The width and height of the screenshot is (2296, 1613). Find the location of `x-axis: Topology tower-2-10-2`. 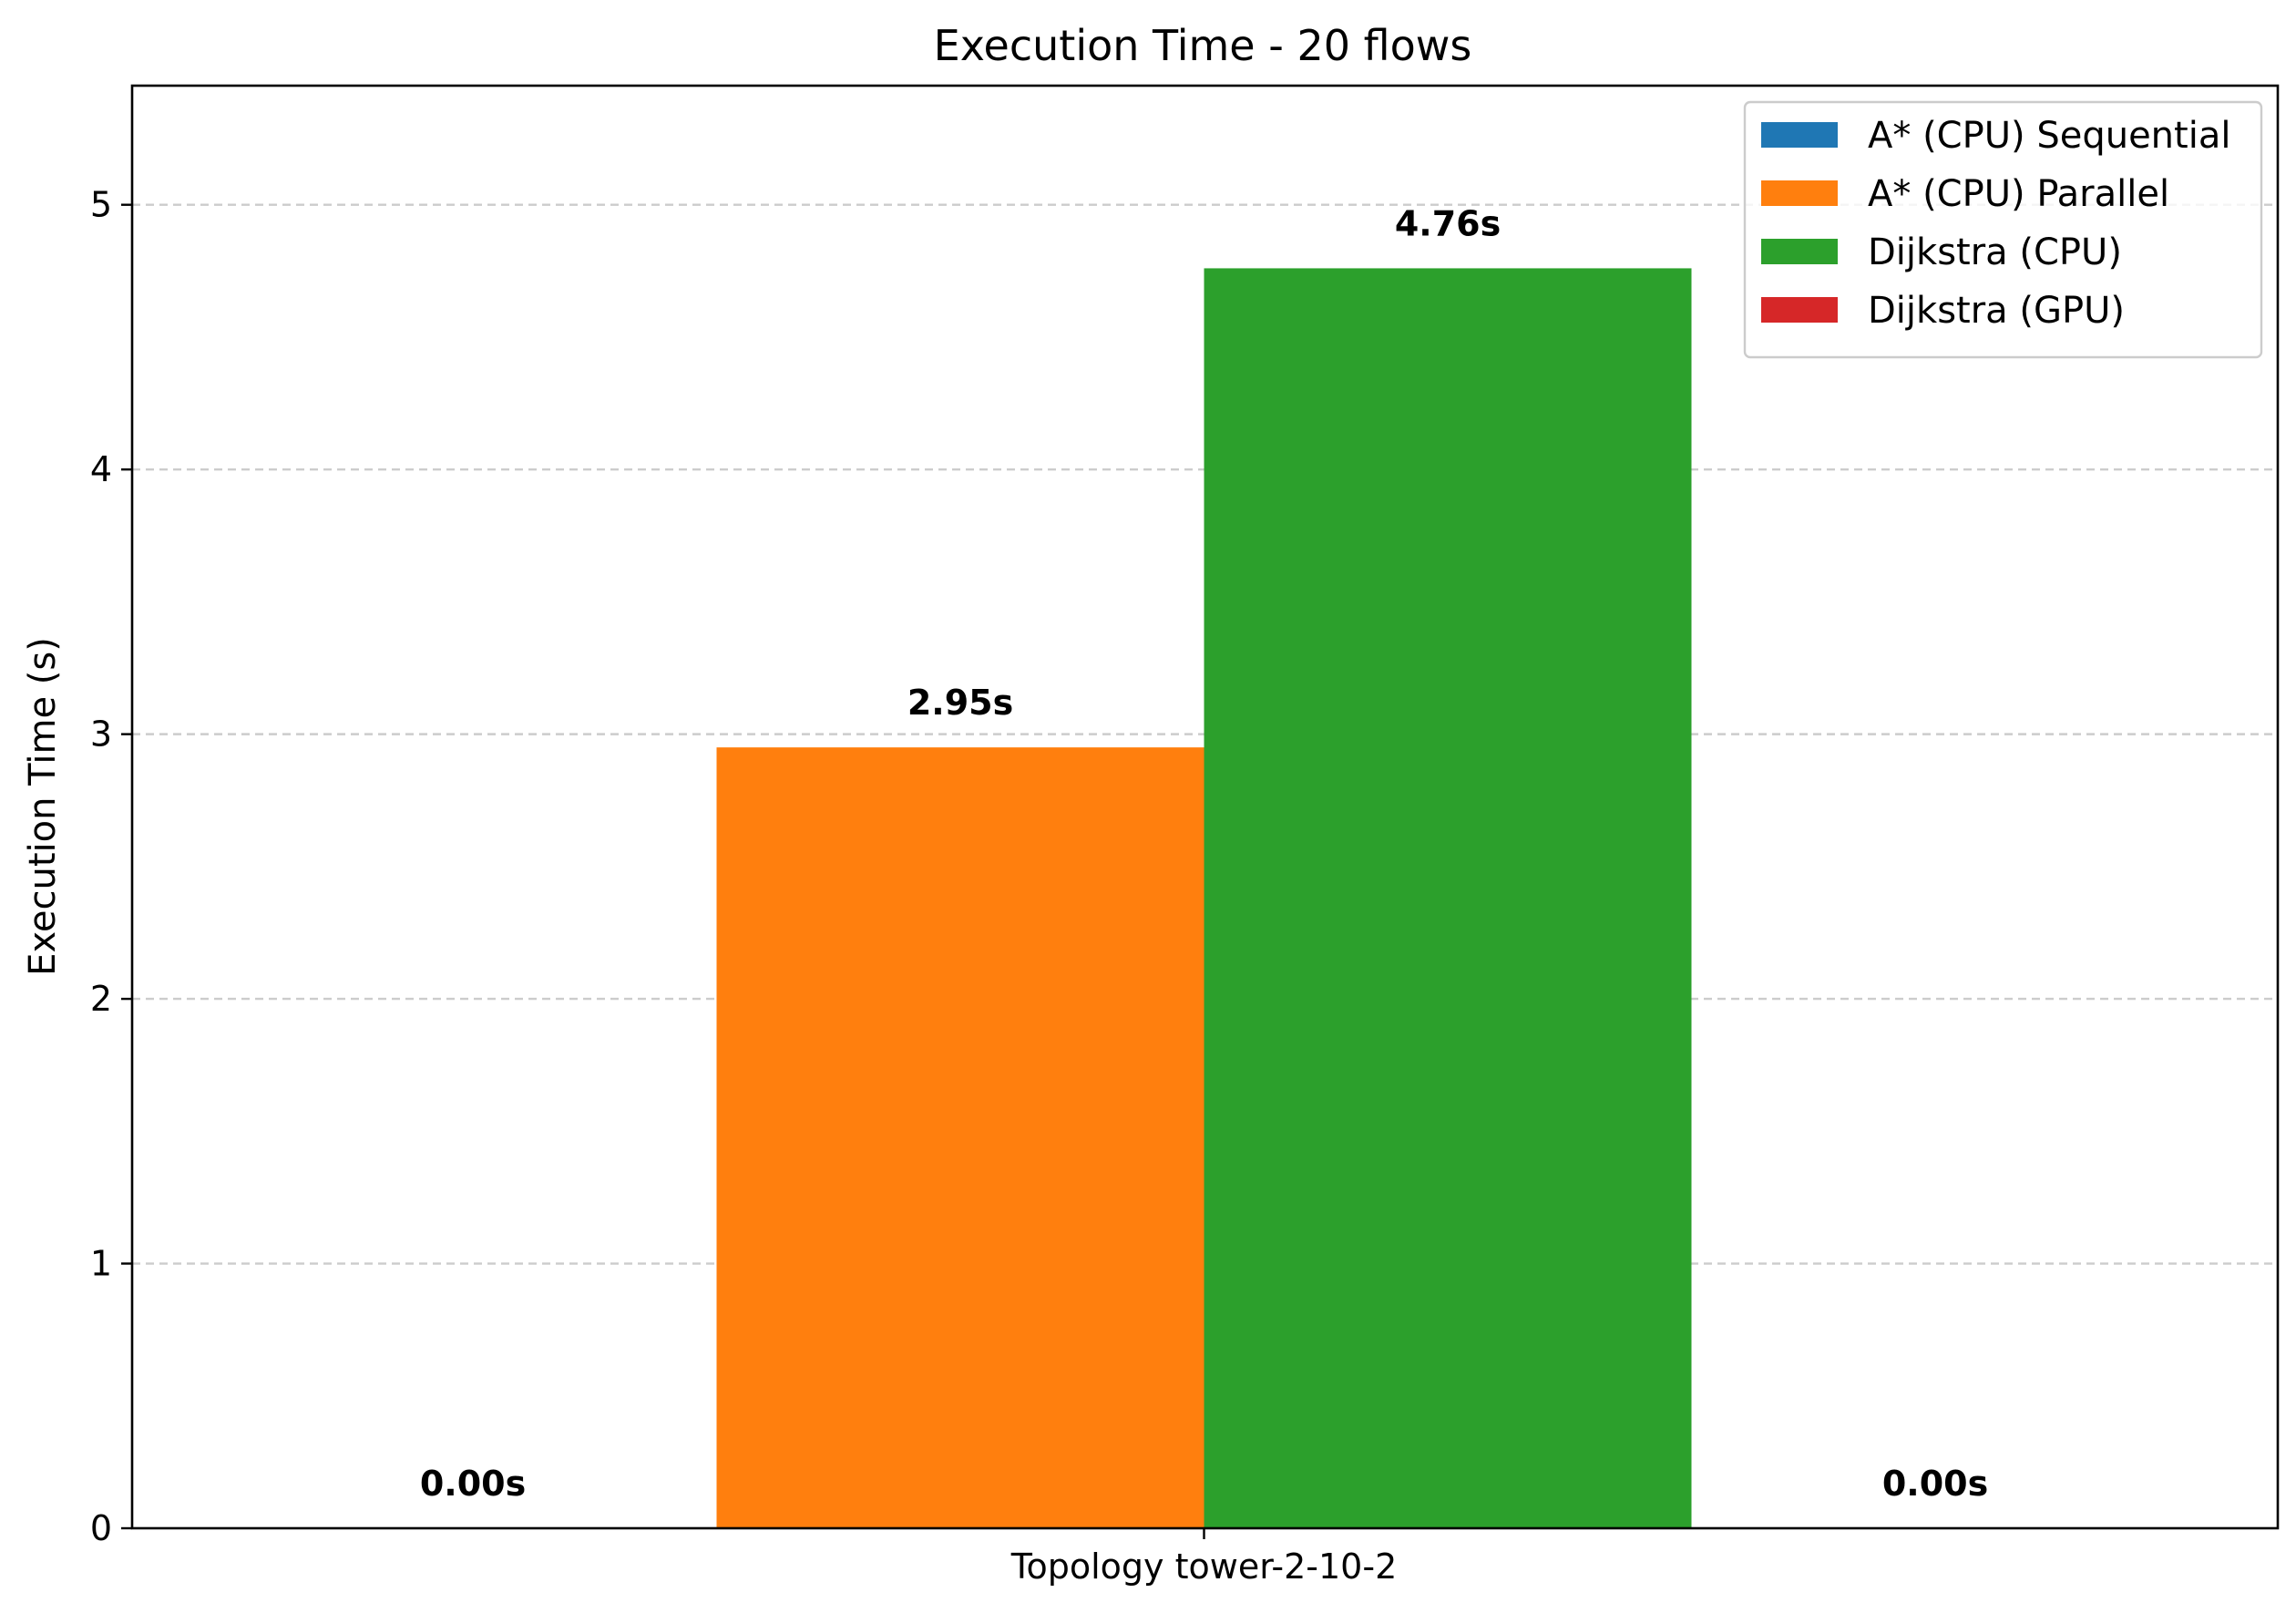

x-axis: Topology tower-2-10-2 is located at coordinates (1204, 1557).